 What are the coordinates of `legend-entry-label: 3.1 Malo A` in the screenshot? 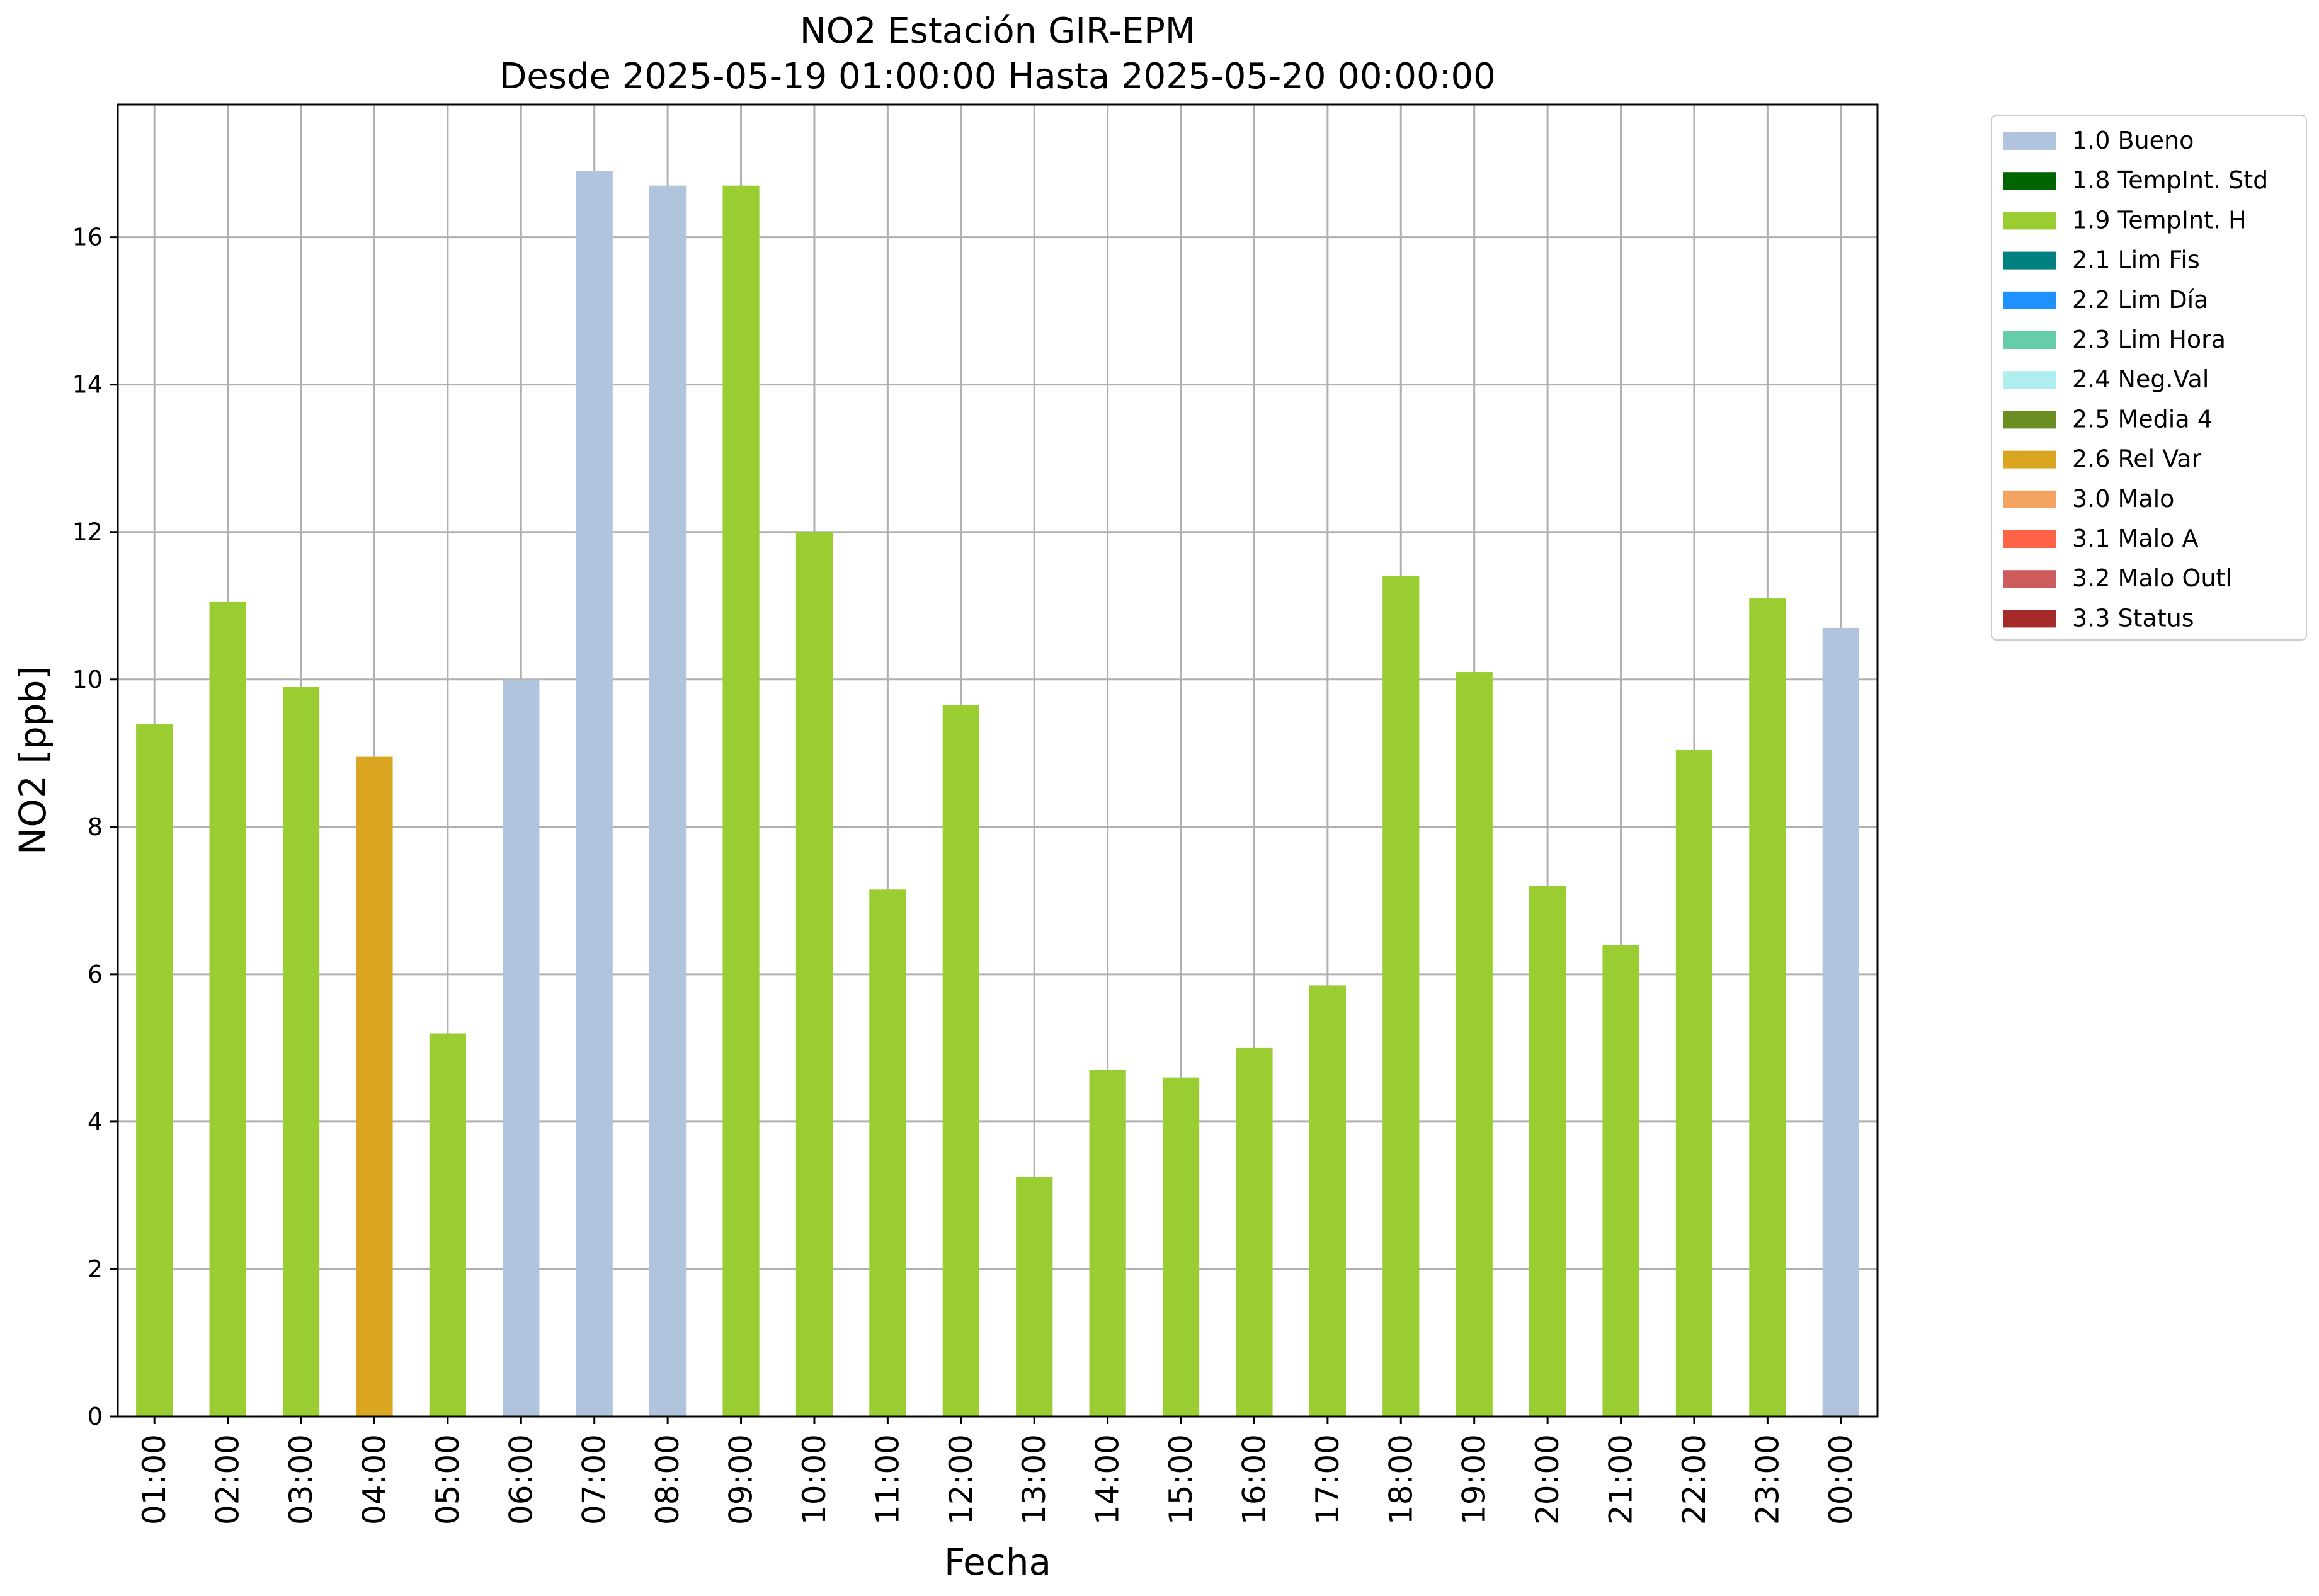 It's located at (2135, 538).